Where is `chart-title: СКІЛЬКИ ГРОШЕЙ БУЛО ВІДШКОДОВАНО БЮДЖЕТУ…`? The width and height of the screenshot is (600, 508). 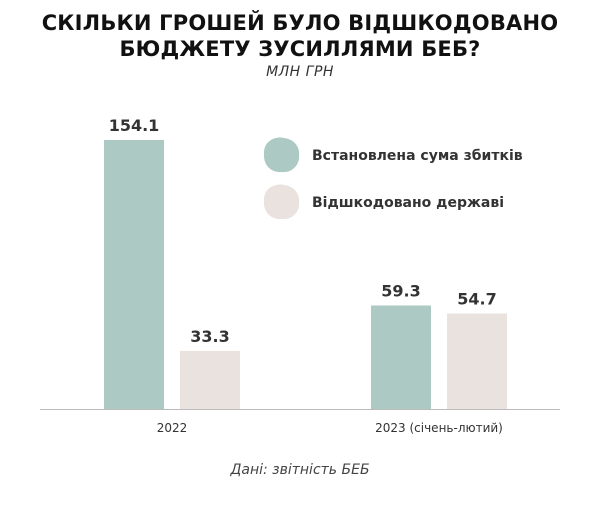 chart-title: СКІЛЬКИ ГРОШЕЙ БУЛО ВІДШКОДОВАНО БЮДЖЕТУ… is located at coordinates (300, 36).